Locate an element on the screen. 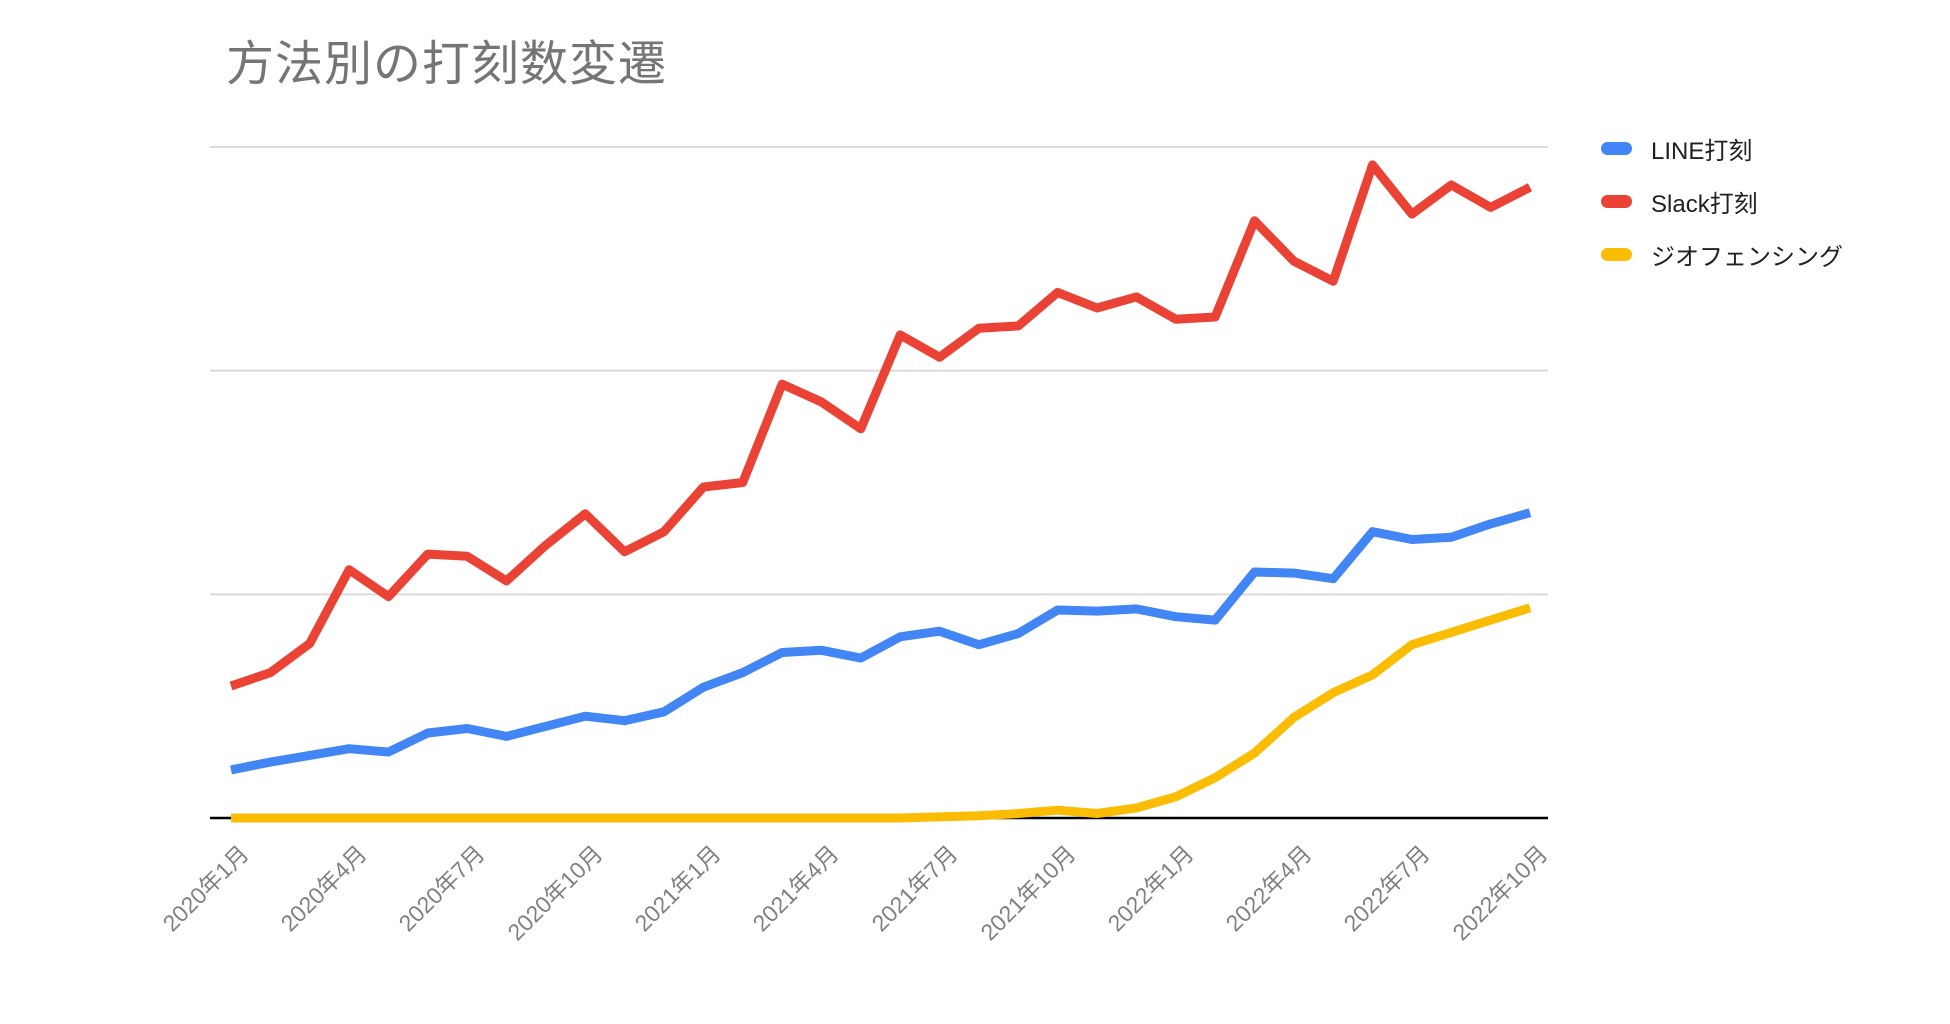  legend: LINE打刻 Slack打刻 ジオフェンシング is located at coordinates (1722, 213).